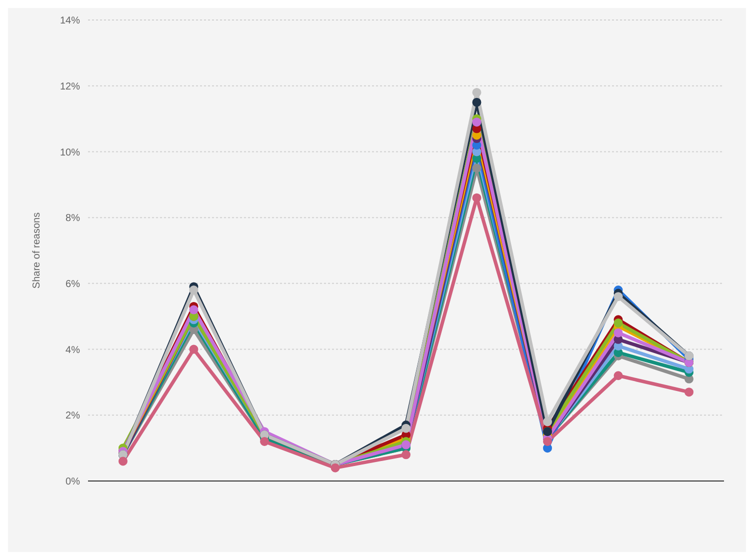 Image resolution: width=754 pixels, height=560 pixels. I want to click on y-tick-label: 12%, so click(70, 86).